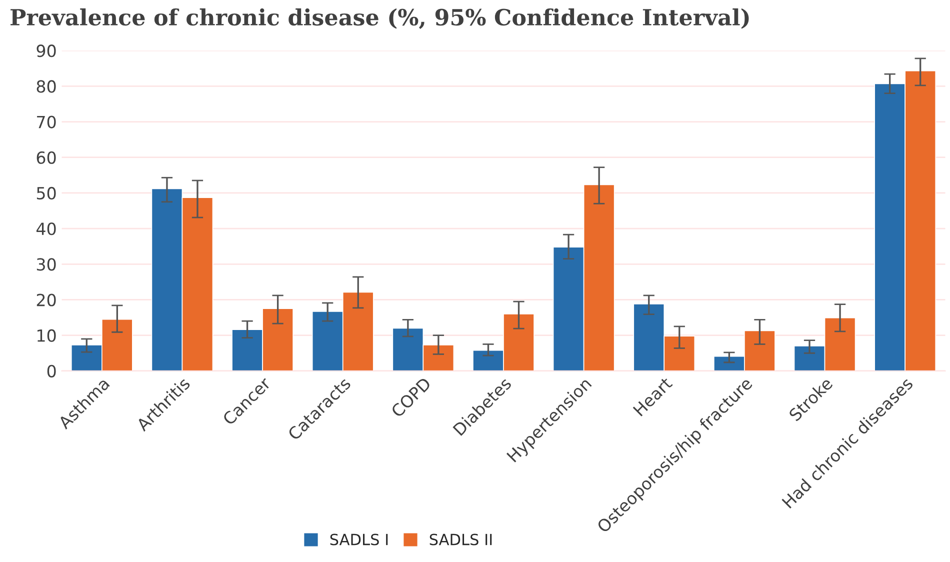 This screenshot has width=950, height=562. What do you see at coordinates (47, 335) in the screenshot?
I see `y-tick-label: 10` at bounding box center [47, 335].